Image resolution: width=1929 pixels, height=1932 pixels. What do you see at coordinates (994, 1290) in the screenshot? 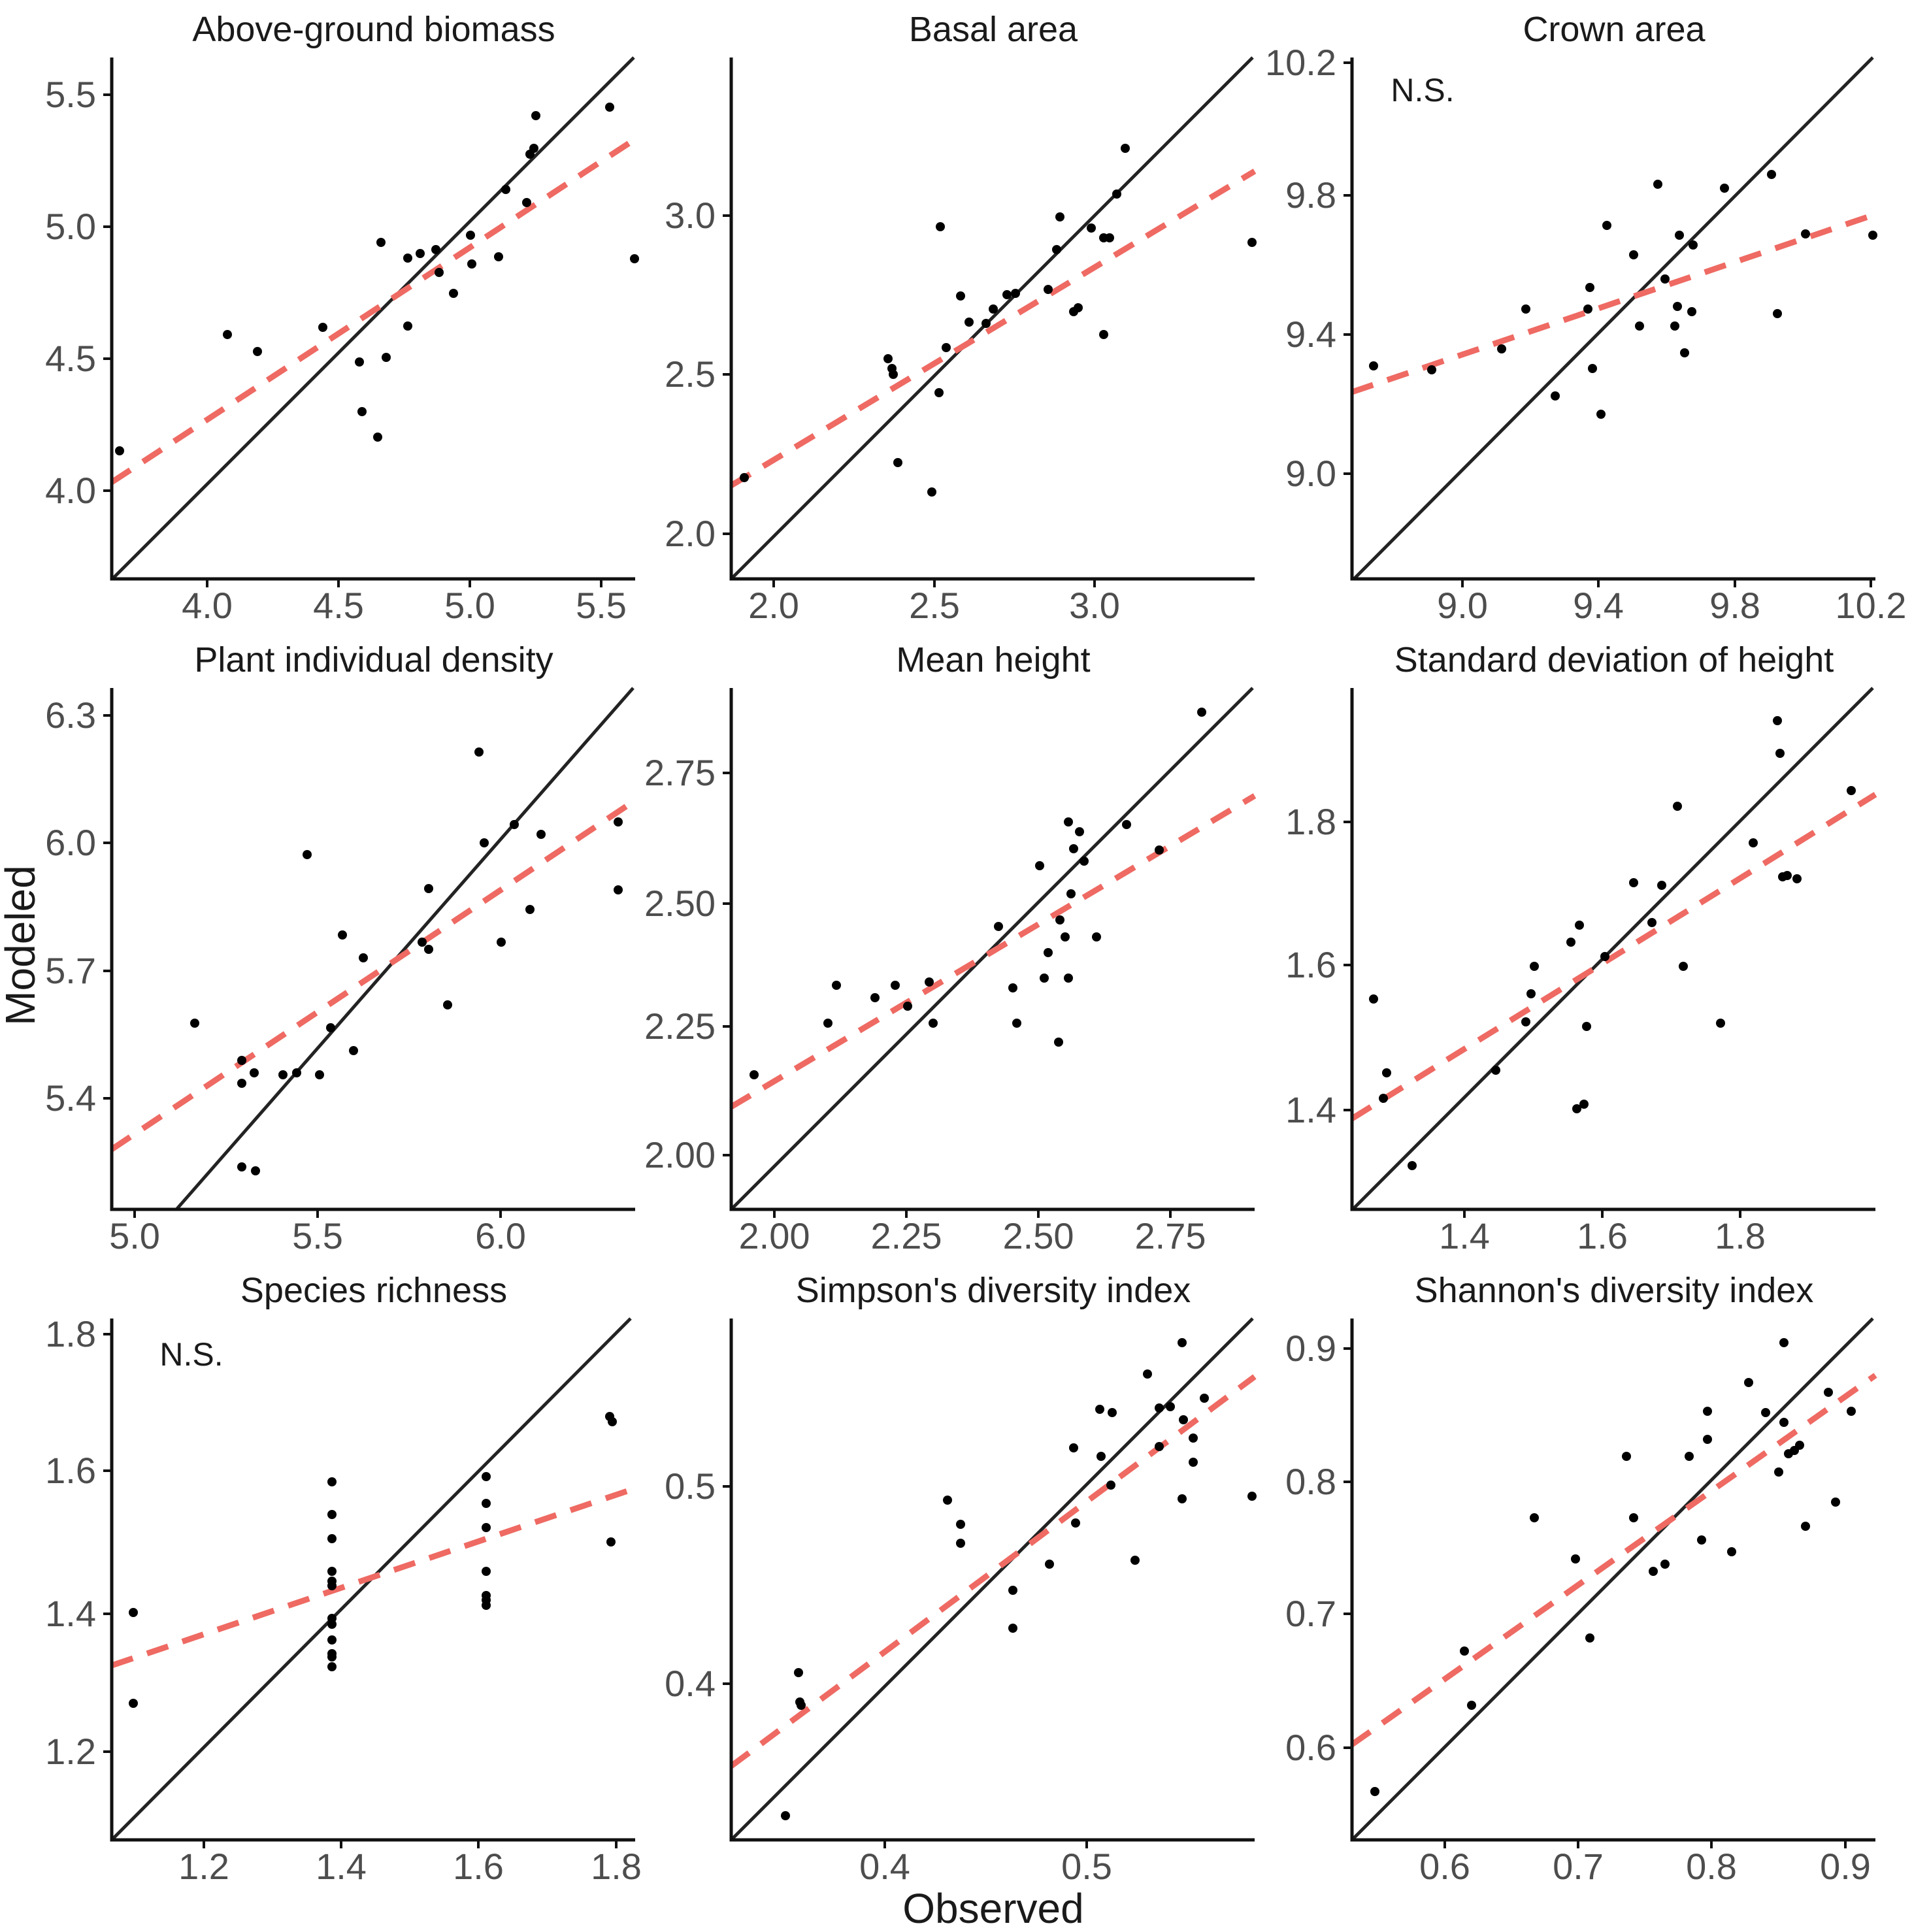
I see `svg-text: Simpson's diversity index` at bounding box center [994, 1290].